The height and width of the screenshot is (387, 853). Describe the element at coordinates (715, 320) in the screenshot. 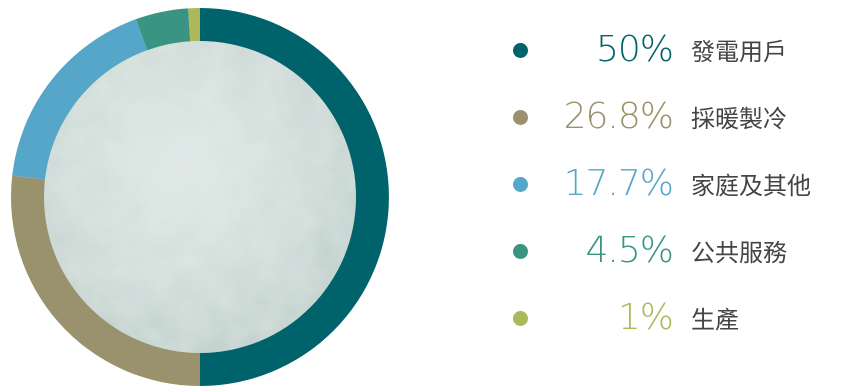

I see `legend-label: 生產` at that location.